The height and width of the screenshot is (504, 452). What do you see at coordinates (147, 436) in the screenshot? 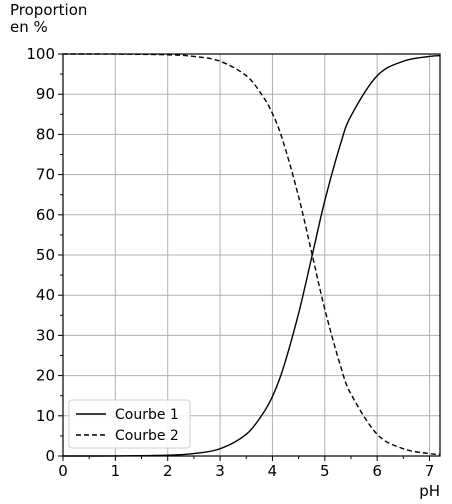
I see `legend-label-2: Courbe 2` at bounding box center [147, 436].